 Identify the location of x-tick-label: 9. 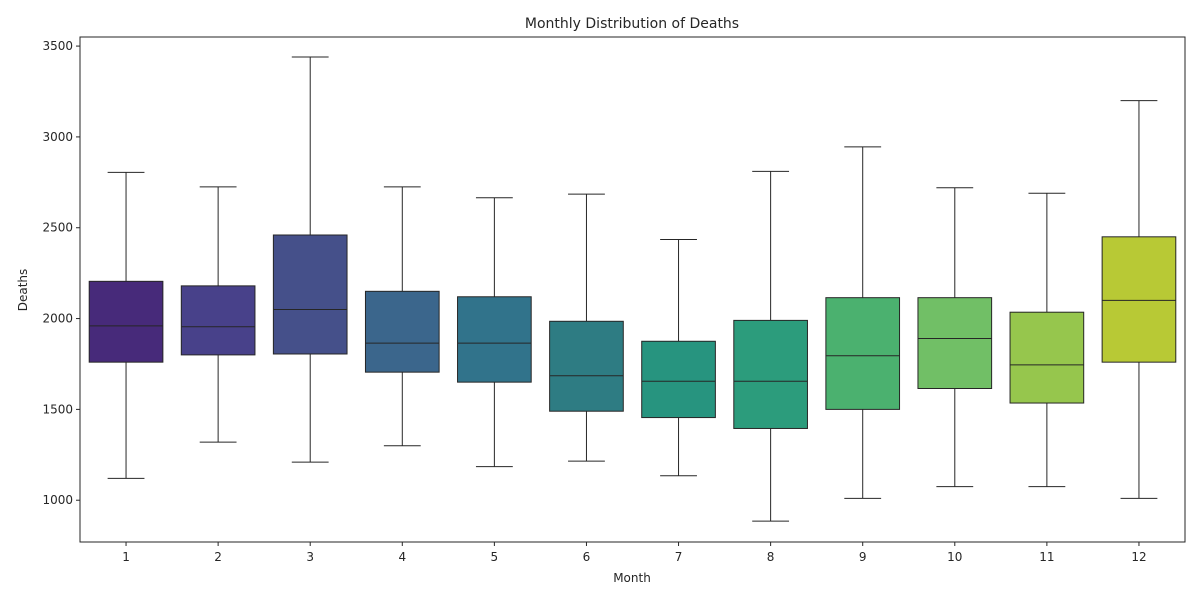
(863, 557).